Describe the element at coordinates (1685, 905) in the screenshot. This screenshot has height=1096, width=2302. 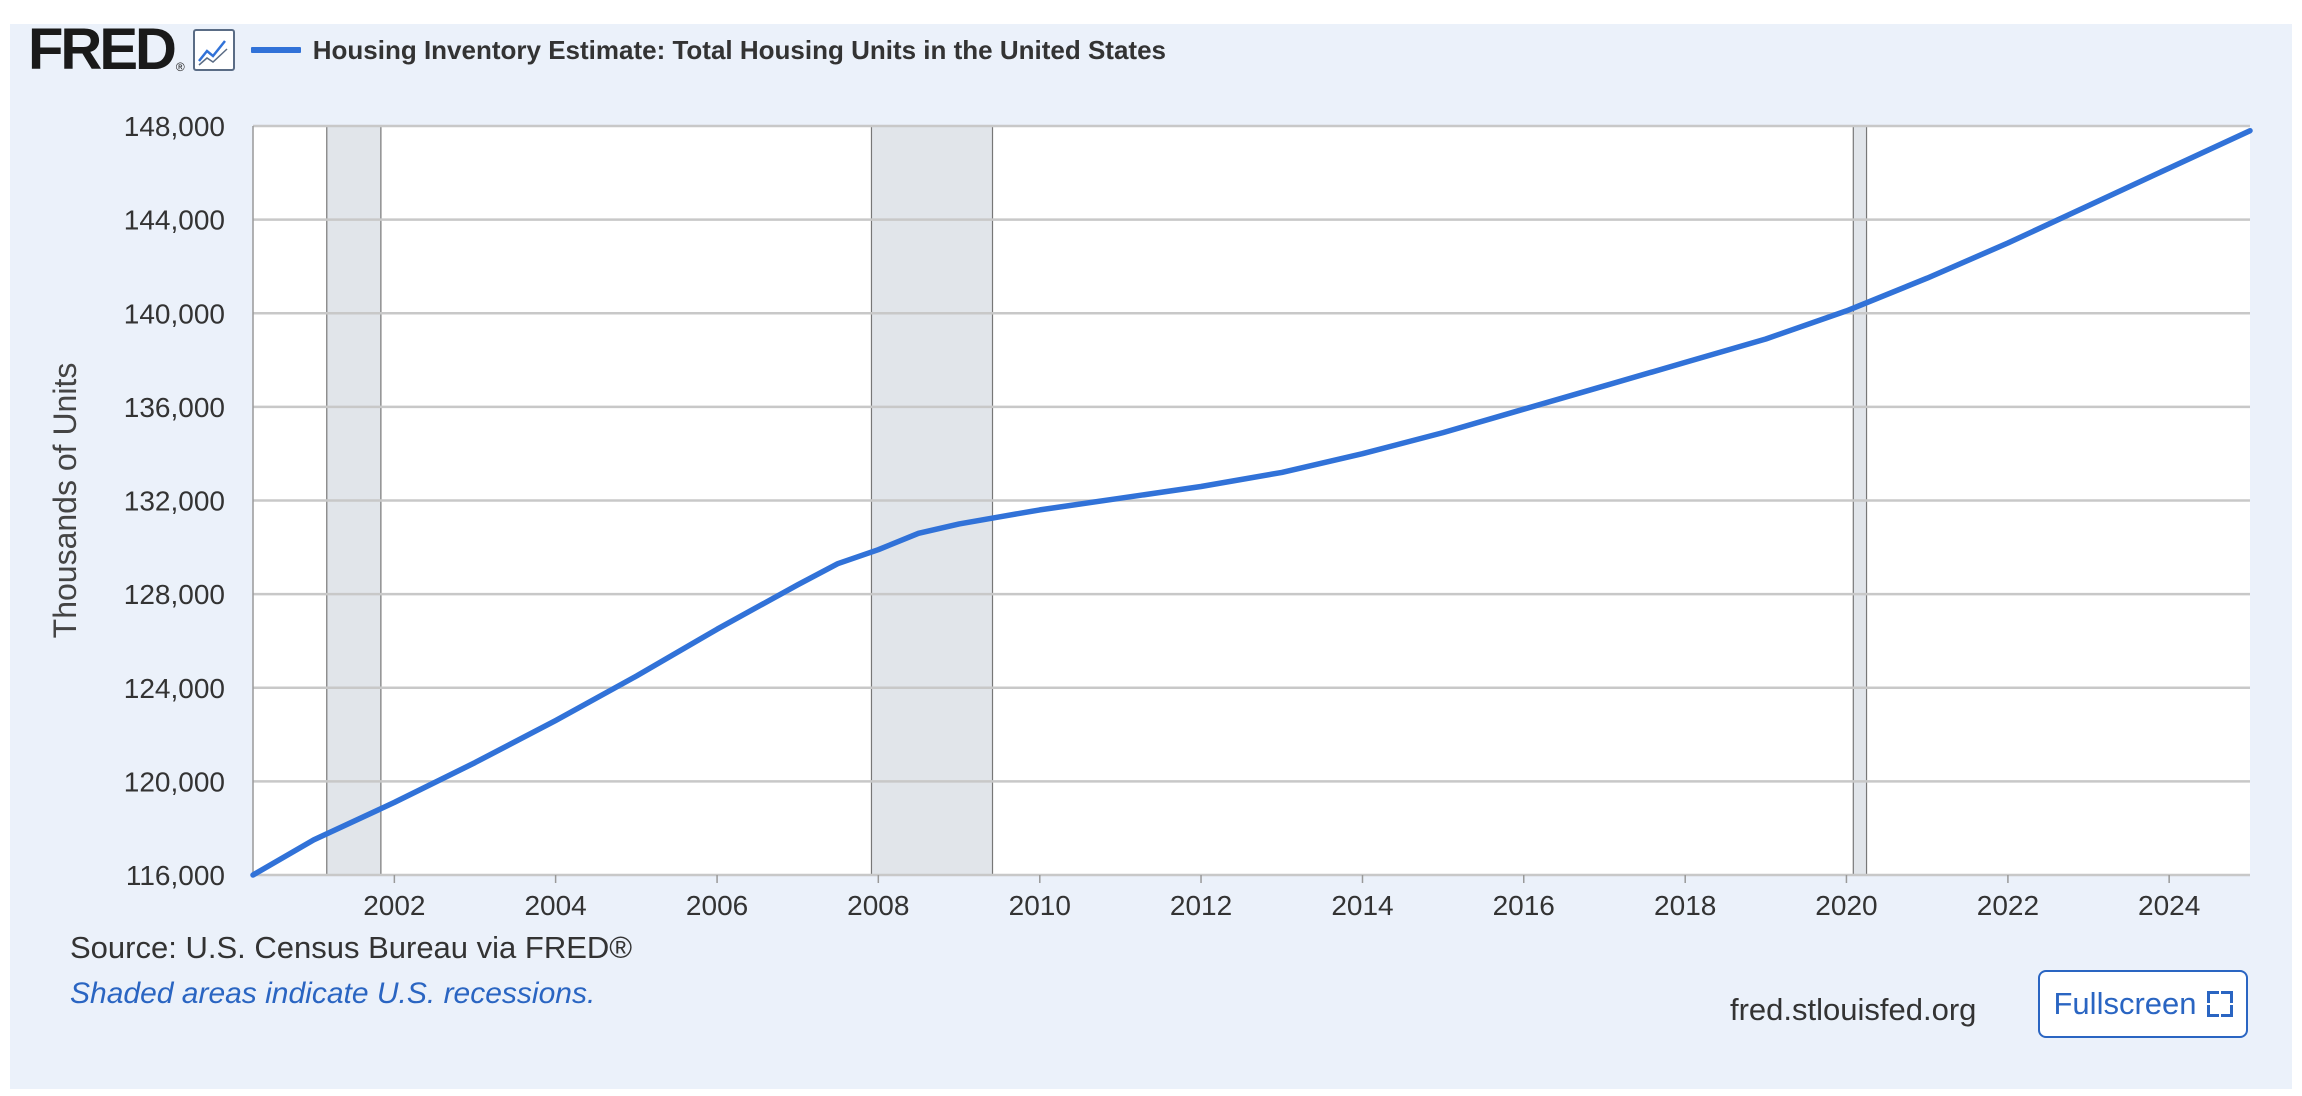
I see `x-tick-label: 2018` at that location.